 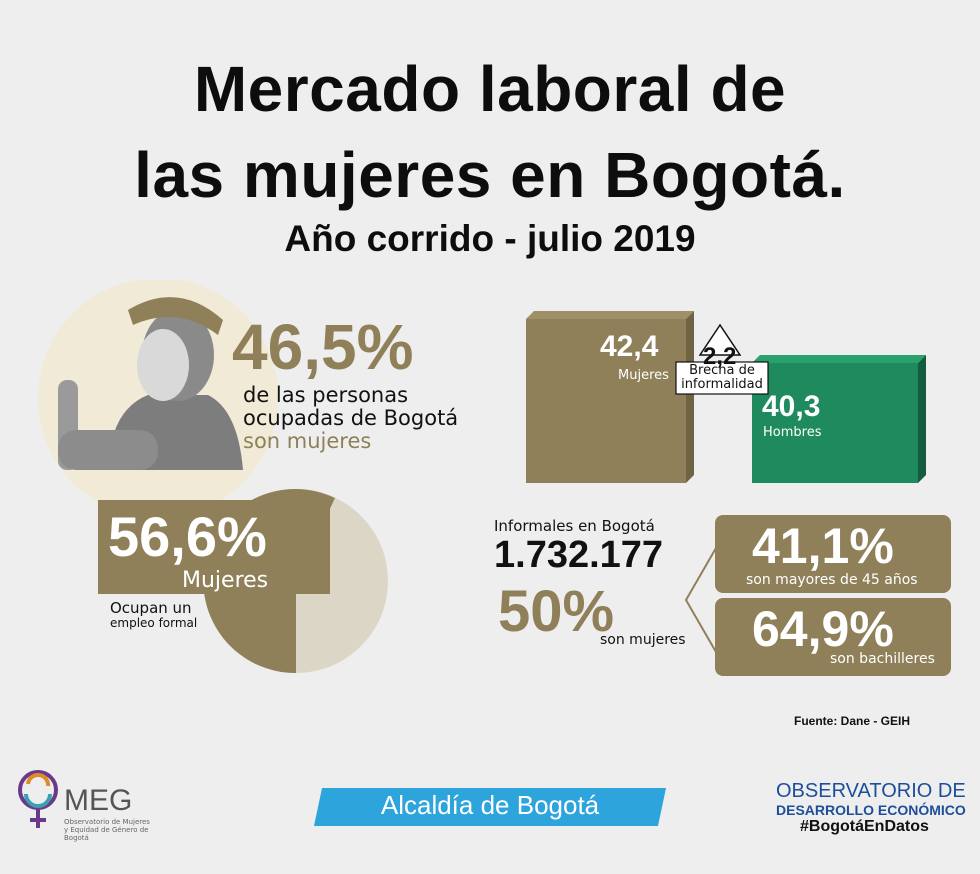 I want to click on box-bachilleres, so click(x=833, y=637).